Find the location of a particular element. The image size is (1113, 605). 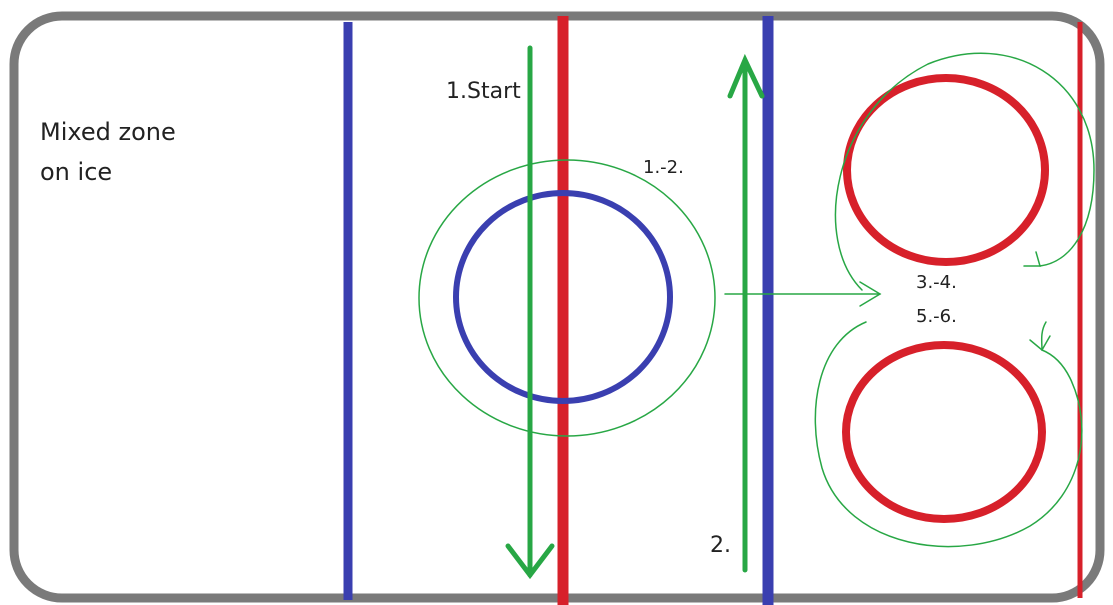

path-arrow-up is located at coordinates (746, 76).